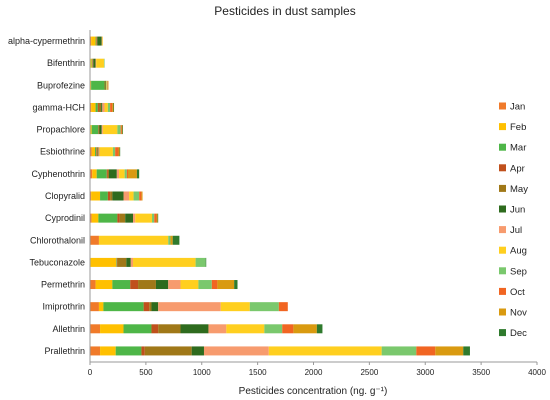  What do you see at coordinates (517, 107) in the screenshot?
I see `legend-label: Jan` at bounding box center [517, 107].